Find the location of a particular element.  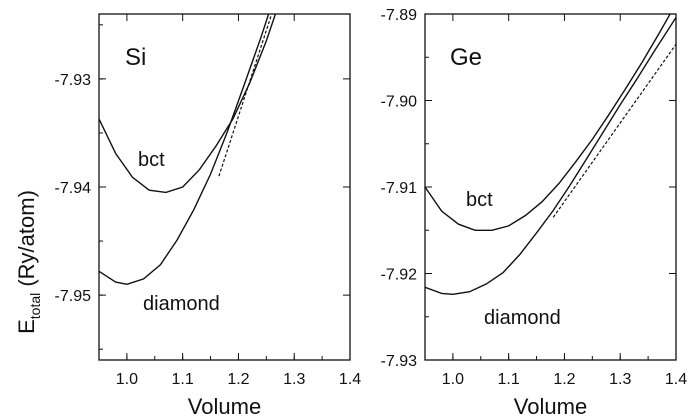

si-diamond-label: diamond is located at coordinates (181, 304).